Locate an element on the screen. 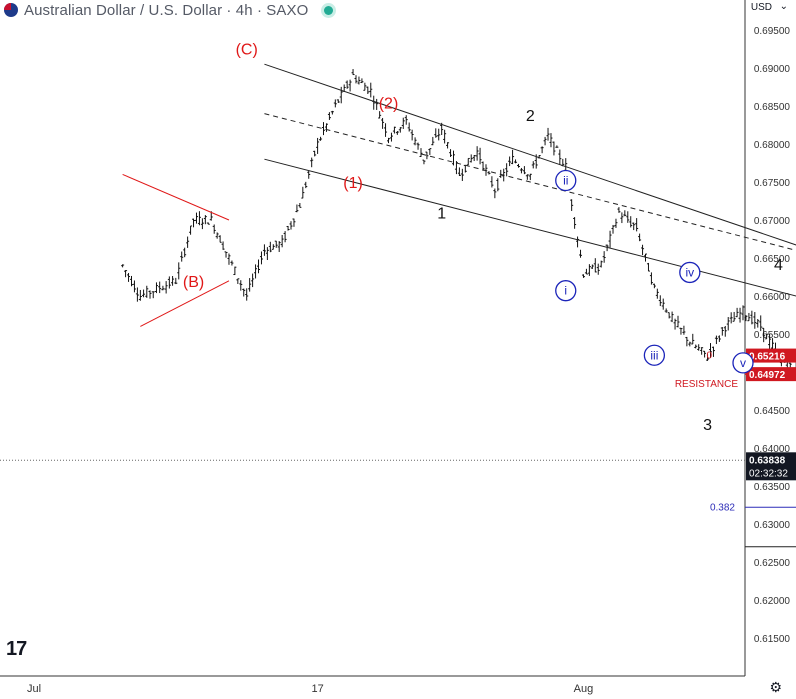 This screenshot has height=699, width=796. currency-selector: USD is located at coordinates (761, 7).